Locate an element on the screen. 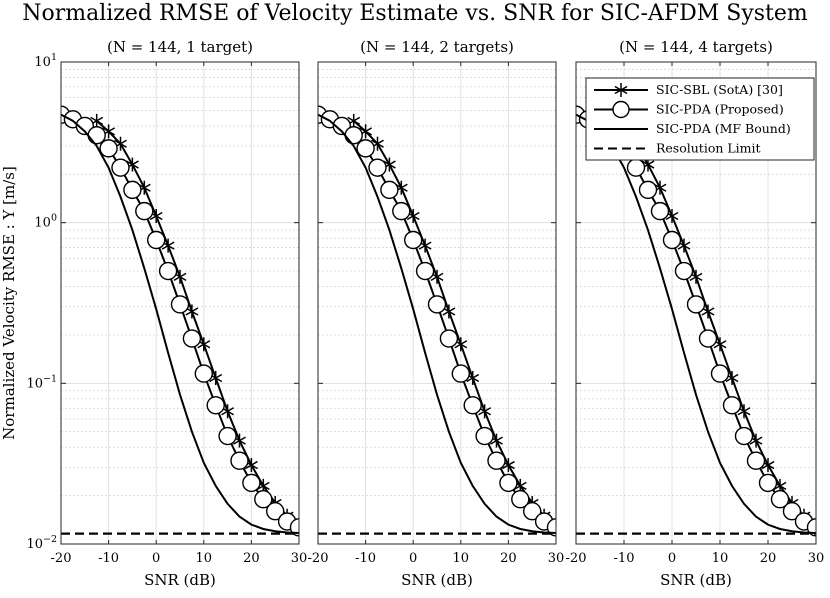 The height and width of the screenshot is (598, 830). panel-title: (N = 144, 4 targets) is located at coordinates (696, 47).